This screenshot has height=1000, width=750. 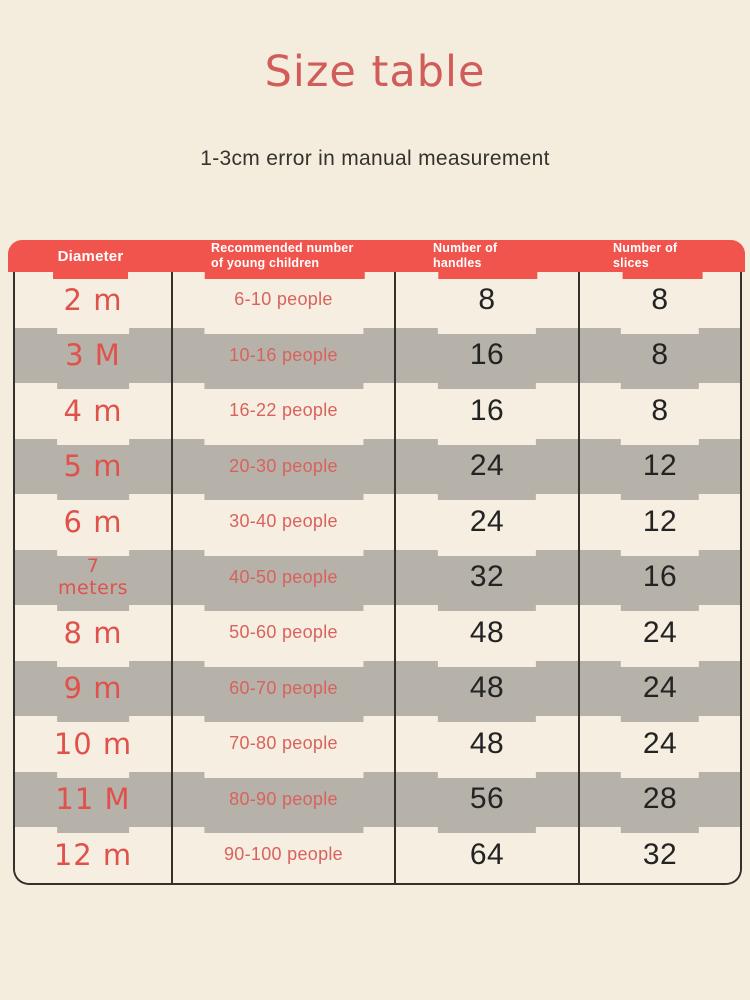 I want to click on people-value: 20-30 people, so click(x=283, y=465).